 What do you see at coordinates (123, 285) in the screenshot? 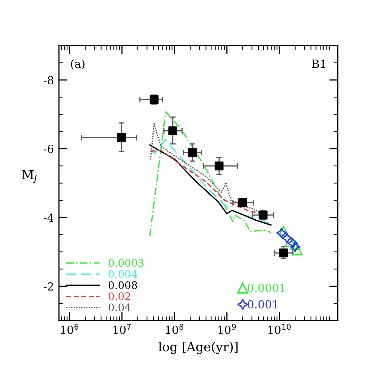
I see `legend-label: 0.008` at bounding box center [123, 285].